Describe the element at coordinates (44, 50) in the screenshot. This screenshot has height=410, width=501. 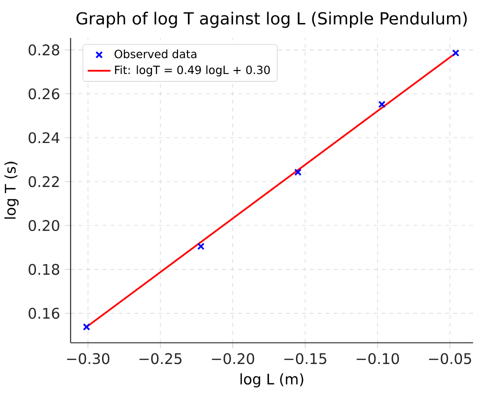
I see `y-tick-label: 0.28` at that location.